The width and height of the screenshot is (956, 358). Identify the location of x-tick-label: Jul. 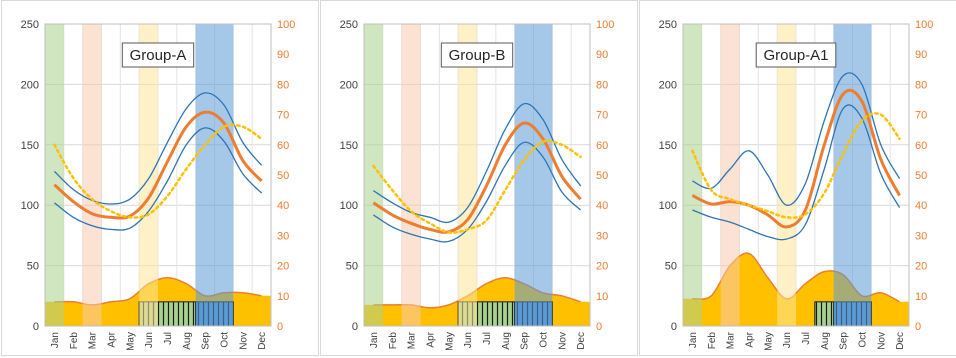
(168, 338).